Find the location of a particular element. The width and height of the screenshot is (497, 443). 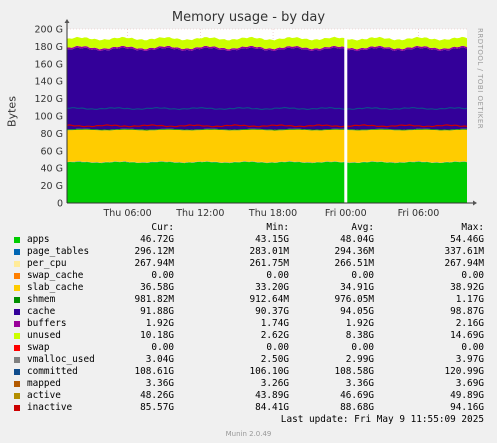

legend-max: 98.87G is located at coordinates (467, 311).